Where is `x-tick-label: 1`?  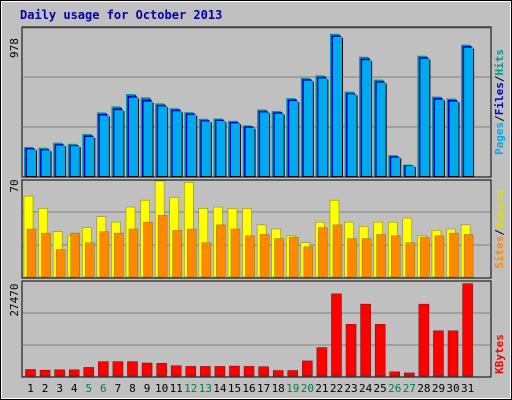
x-tick-label: 1 is located at coordinates (30, 388).